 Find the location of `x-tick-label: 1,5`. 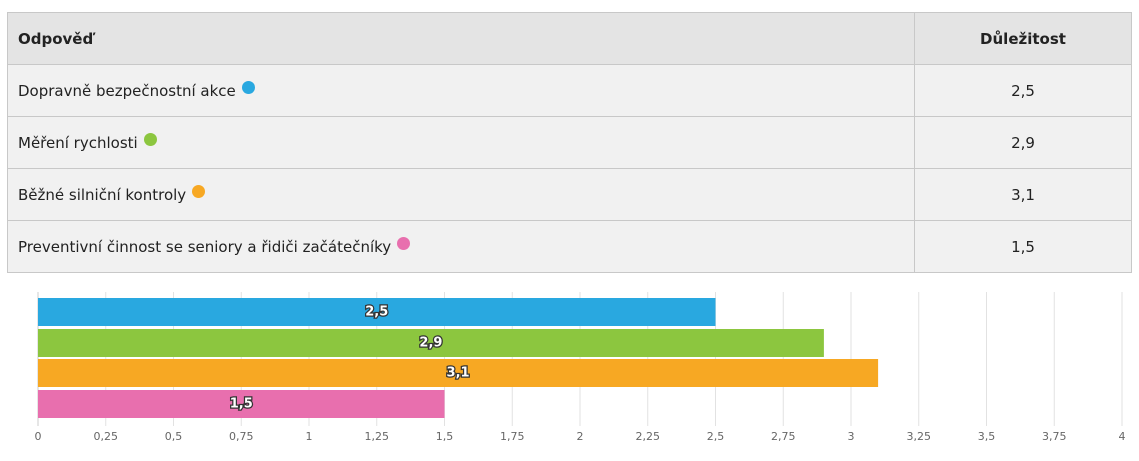

x-tick-label: 1,5 is located at coordinates (445, 436).